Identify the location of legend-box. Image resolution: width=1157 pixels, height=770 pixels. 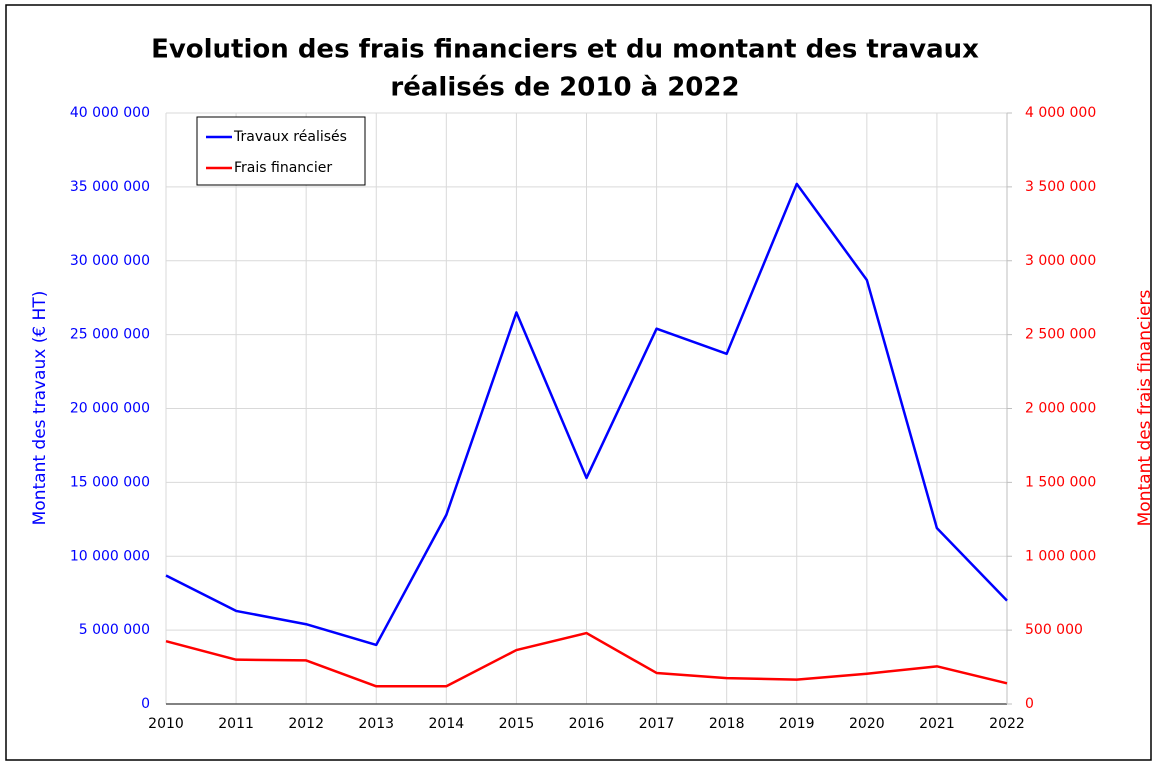
(281, 151).